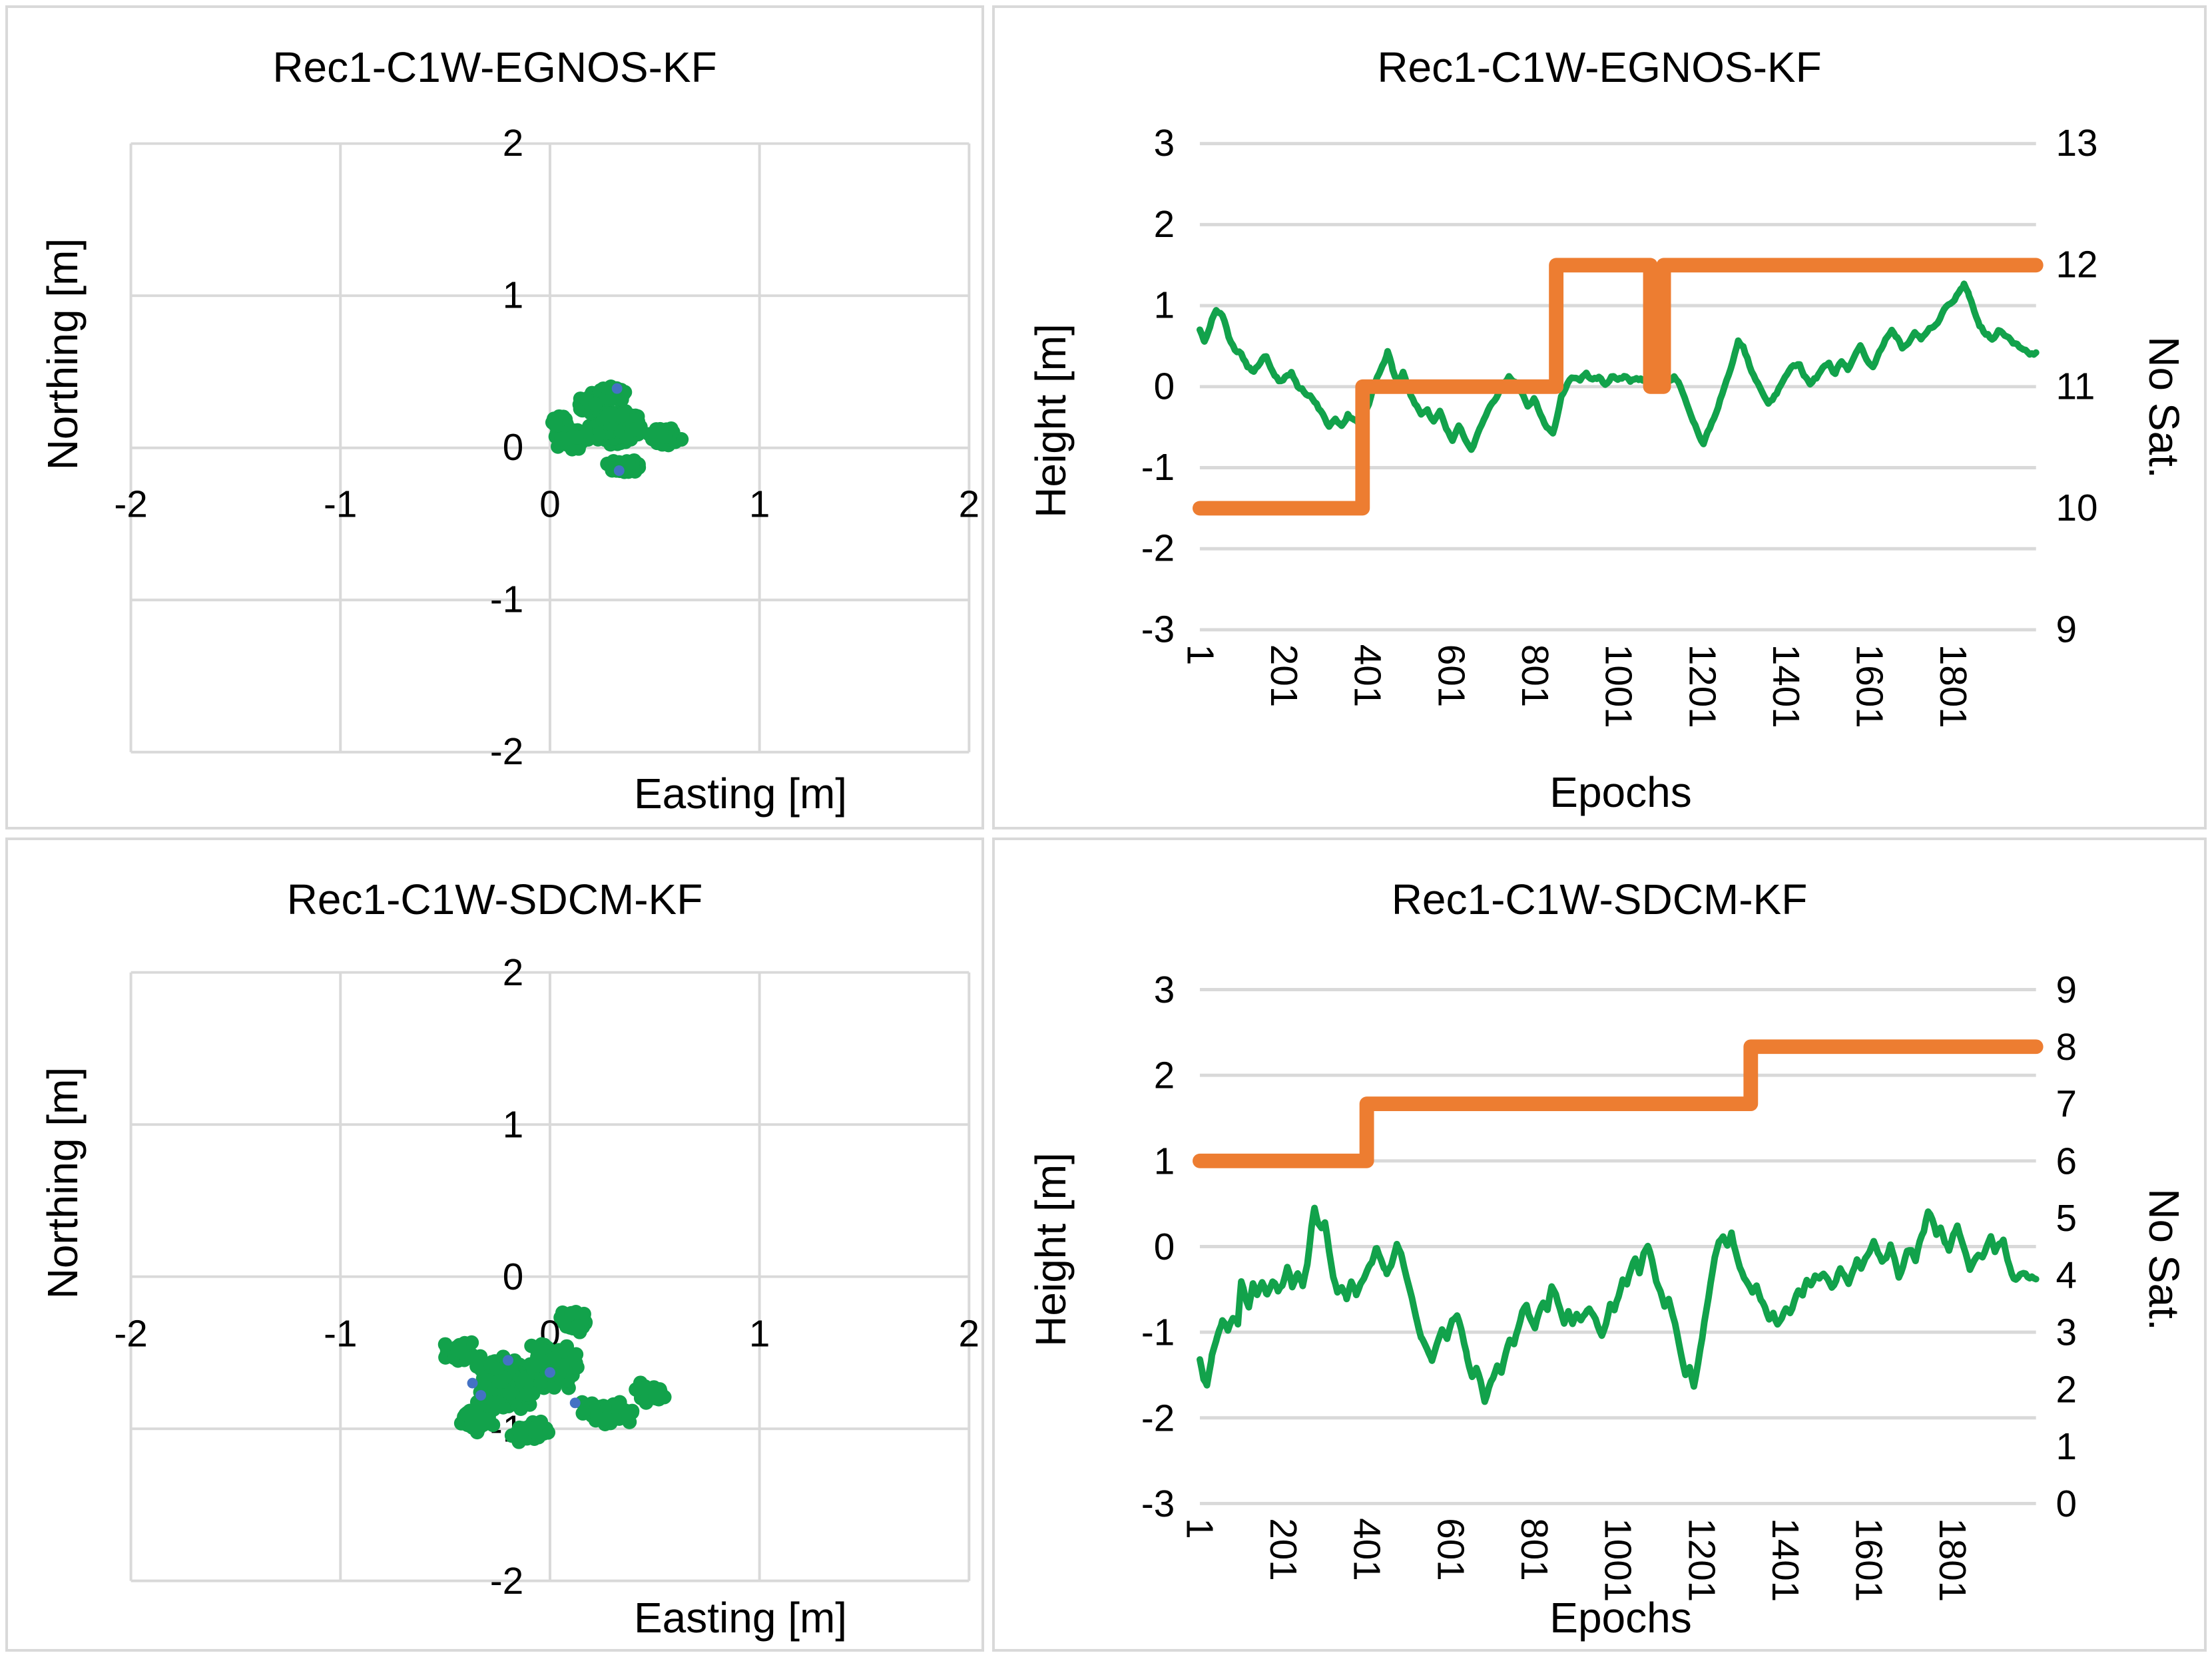 The width and height of the screenshot is (2212, 1657). Describe the element at coordinates (2077, 386) in the screenshot. I see `right-y-tick-labels: 13 12 11 10 9` at that location.